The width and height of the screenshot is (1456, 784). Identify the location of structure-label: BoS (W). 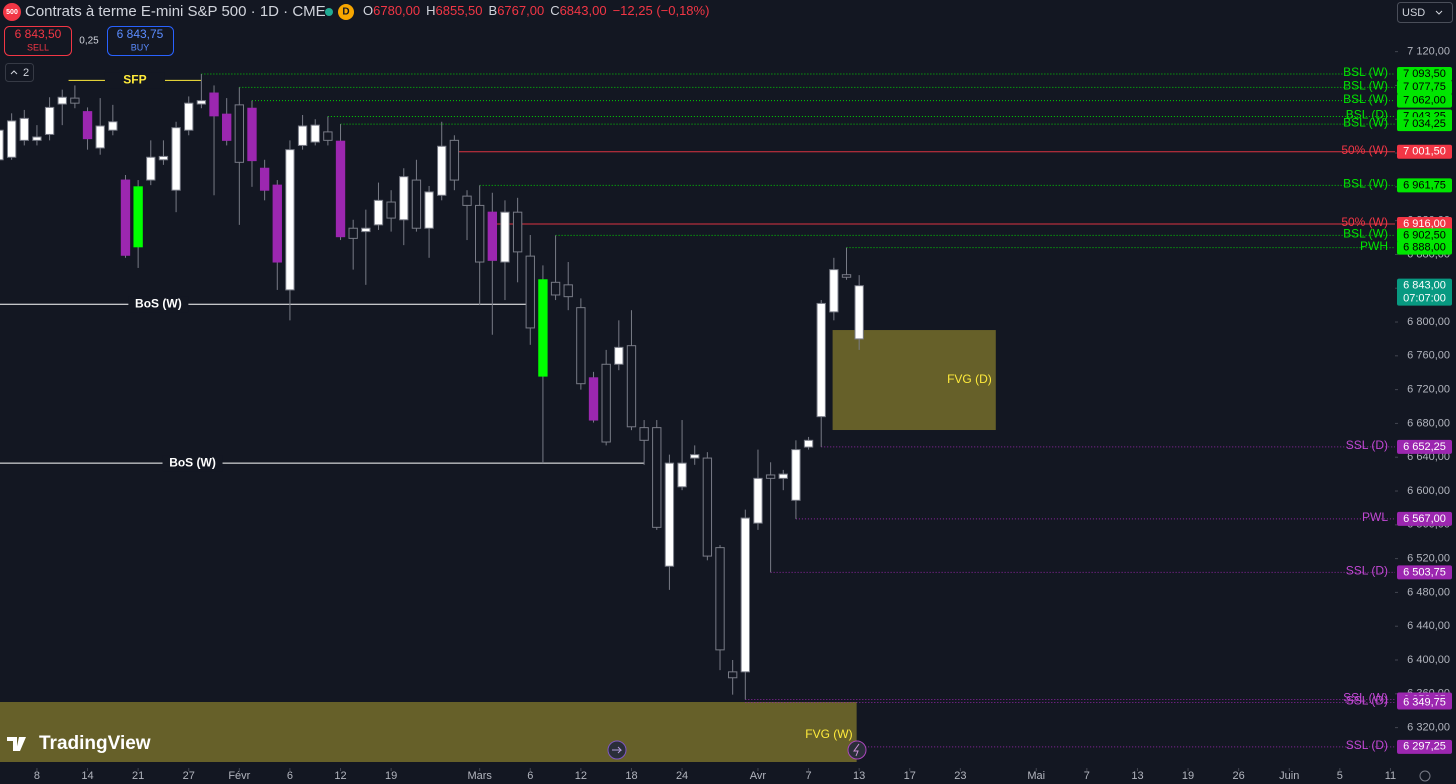
(192, 462).